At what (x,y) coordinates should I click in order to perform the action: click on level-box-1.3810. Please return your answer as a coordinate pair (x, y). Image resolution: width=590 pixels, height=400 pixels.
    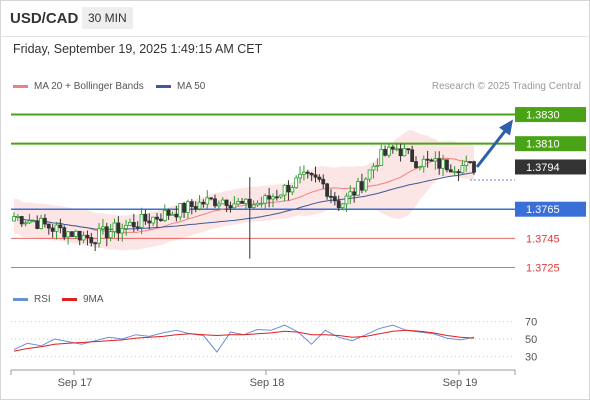
    Looking at the image, I should click on (550, 144).